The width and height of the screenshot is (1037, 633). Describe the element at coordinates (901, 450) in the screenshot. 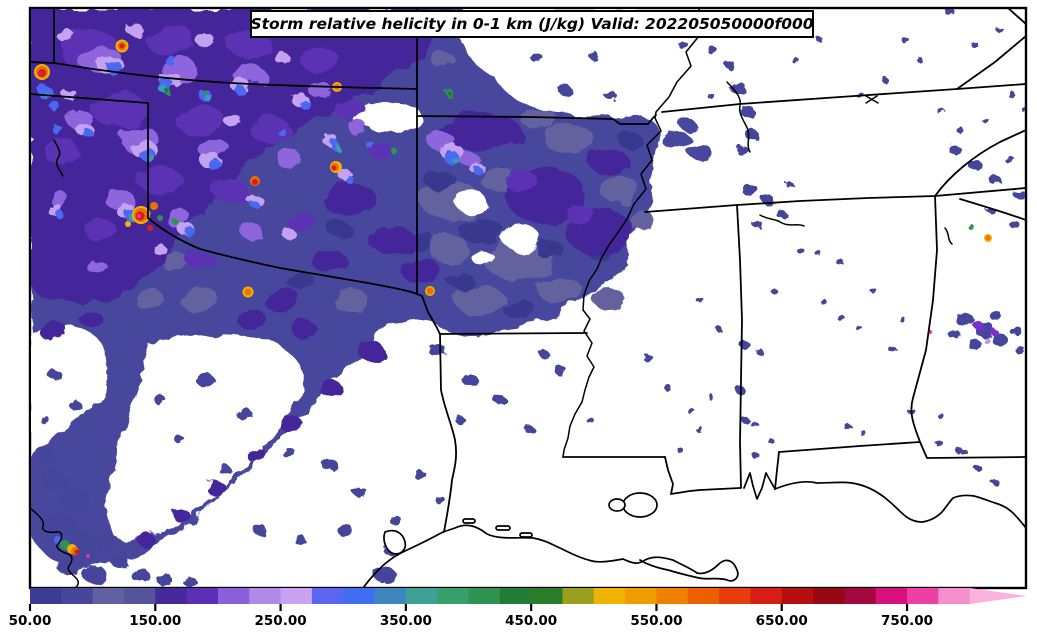

I see `border-florida-north` at that location.